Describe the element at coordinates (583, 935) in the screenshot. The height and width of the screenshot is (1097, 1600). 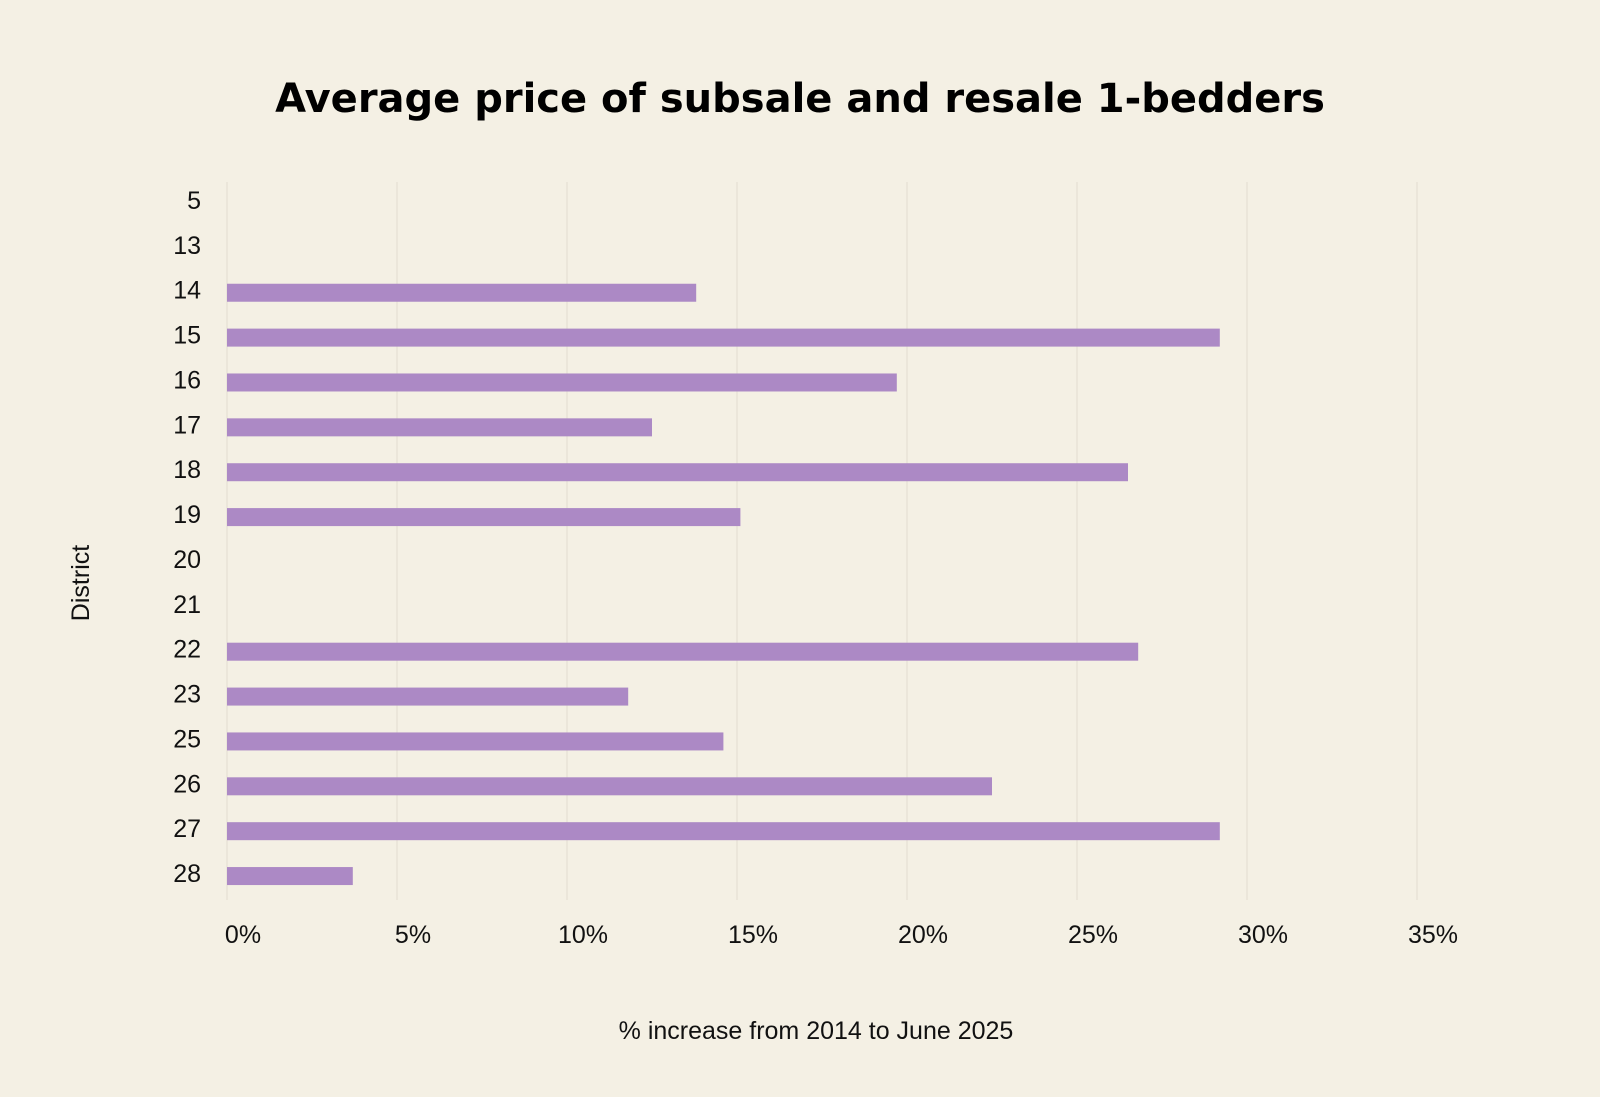
I see `x-tick-label: 10%` at that location.